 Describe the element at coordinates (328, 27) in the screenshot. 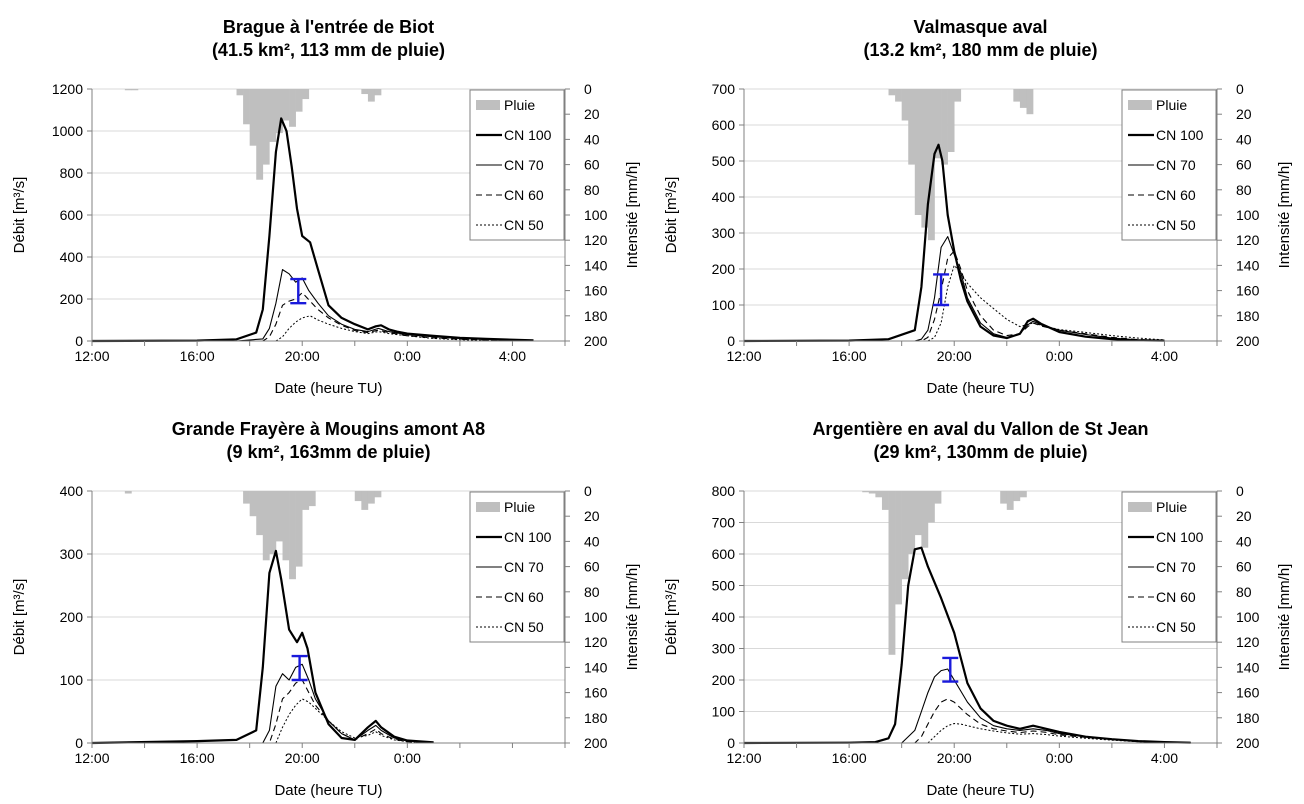

I see `chart-title: Brague à l'entrée de Biot` at that location.